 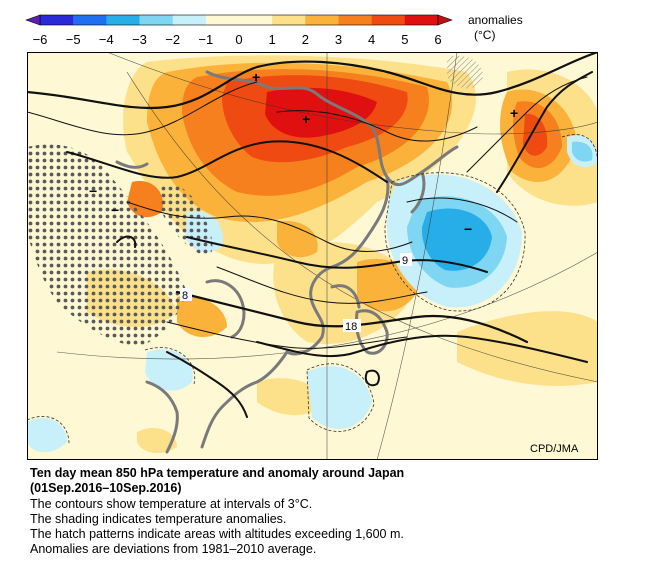 What do you see at coordinates (405, 261) in the screenshot?
I see `contour-label-9: 9` at bounding box center [405, 261].